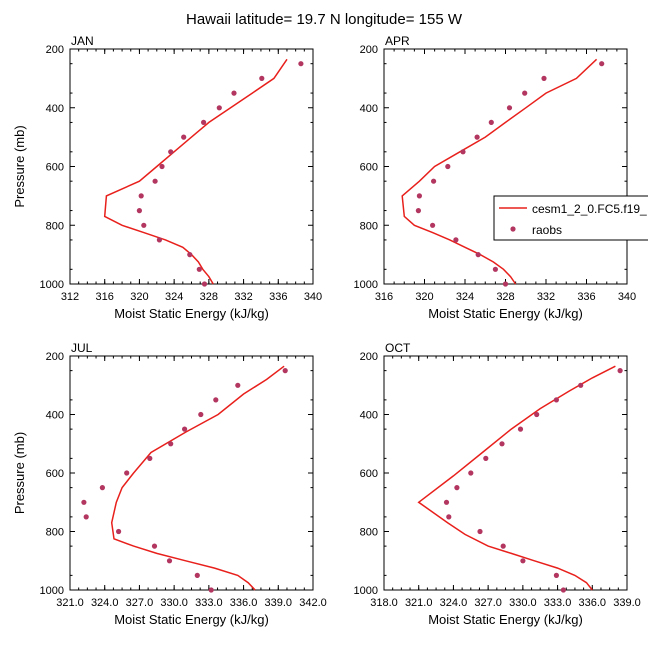 This screenshot has width=648, height=649. What do you see at coordinates (593, 603) in the screenshot?
I see `x-tick-label: 336.0` at bounding box center [593, 603].